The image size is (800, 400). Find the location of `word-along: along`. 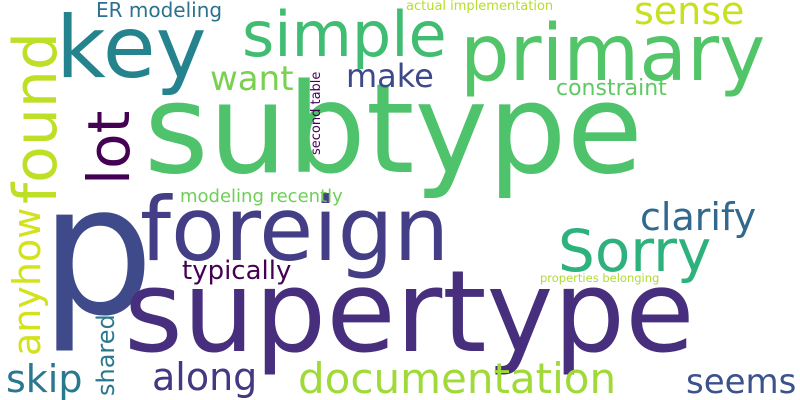

word-along: along is located at coordinates (205, 377).